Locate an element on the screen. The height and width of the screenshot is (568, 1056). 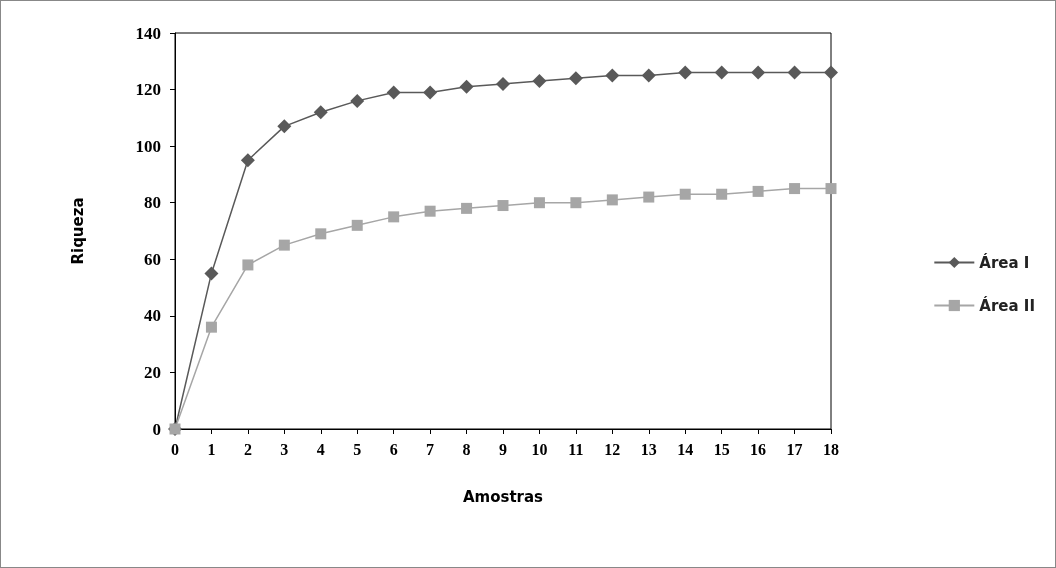
y-tick-label: 40 is located at coordinates (152, 316).